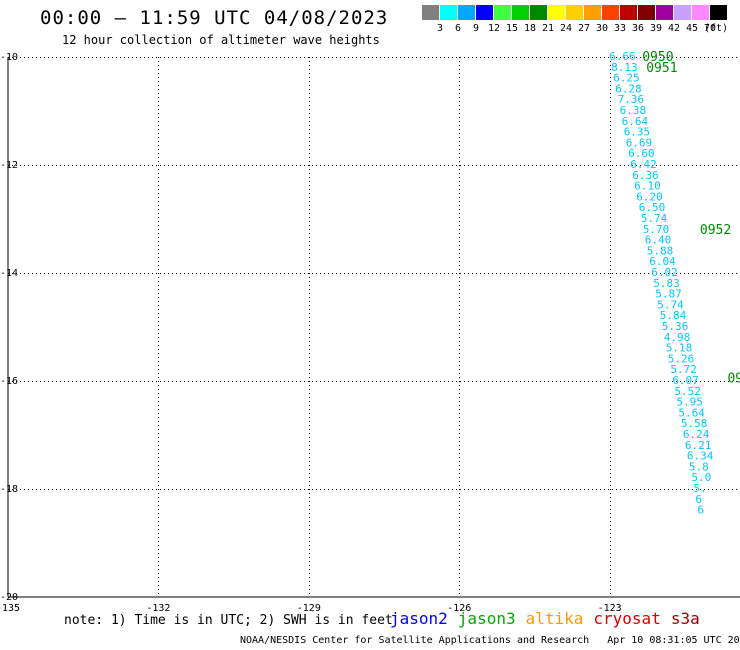 The width and height of the screenshot is (740, 650). Describe the element at coordinates (668, 294) in the screenshot. I see `wave-height-label: 5.87` at that location.